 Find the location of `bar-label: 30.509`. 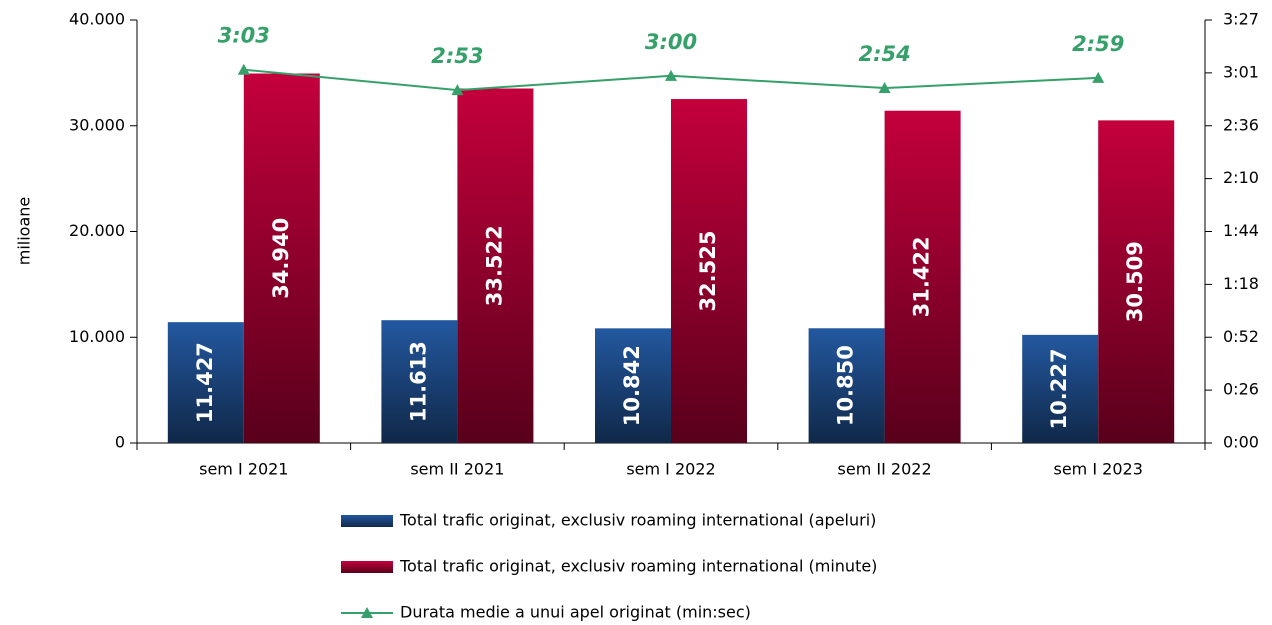

bar-label: 30.509 is located at coordinates (1135, 281).